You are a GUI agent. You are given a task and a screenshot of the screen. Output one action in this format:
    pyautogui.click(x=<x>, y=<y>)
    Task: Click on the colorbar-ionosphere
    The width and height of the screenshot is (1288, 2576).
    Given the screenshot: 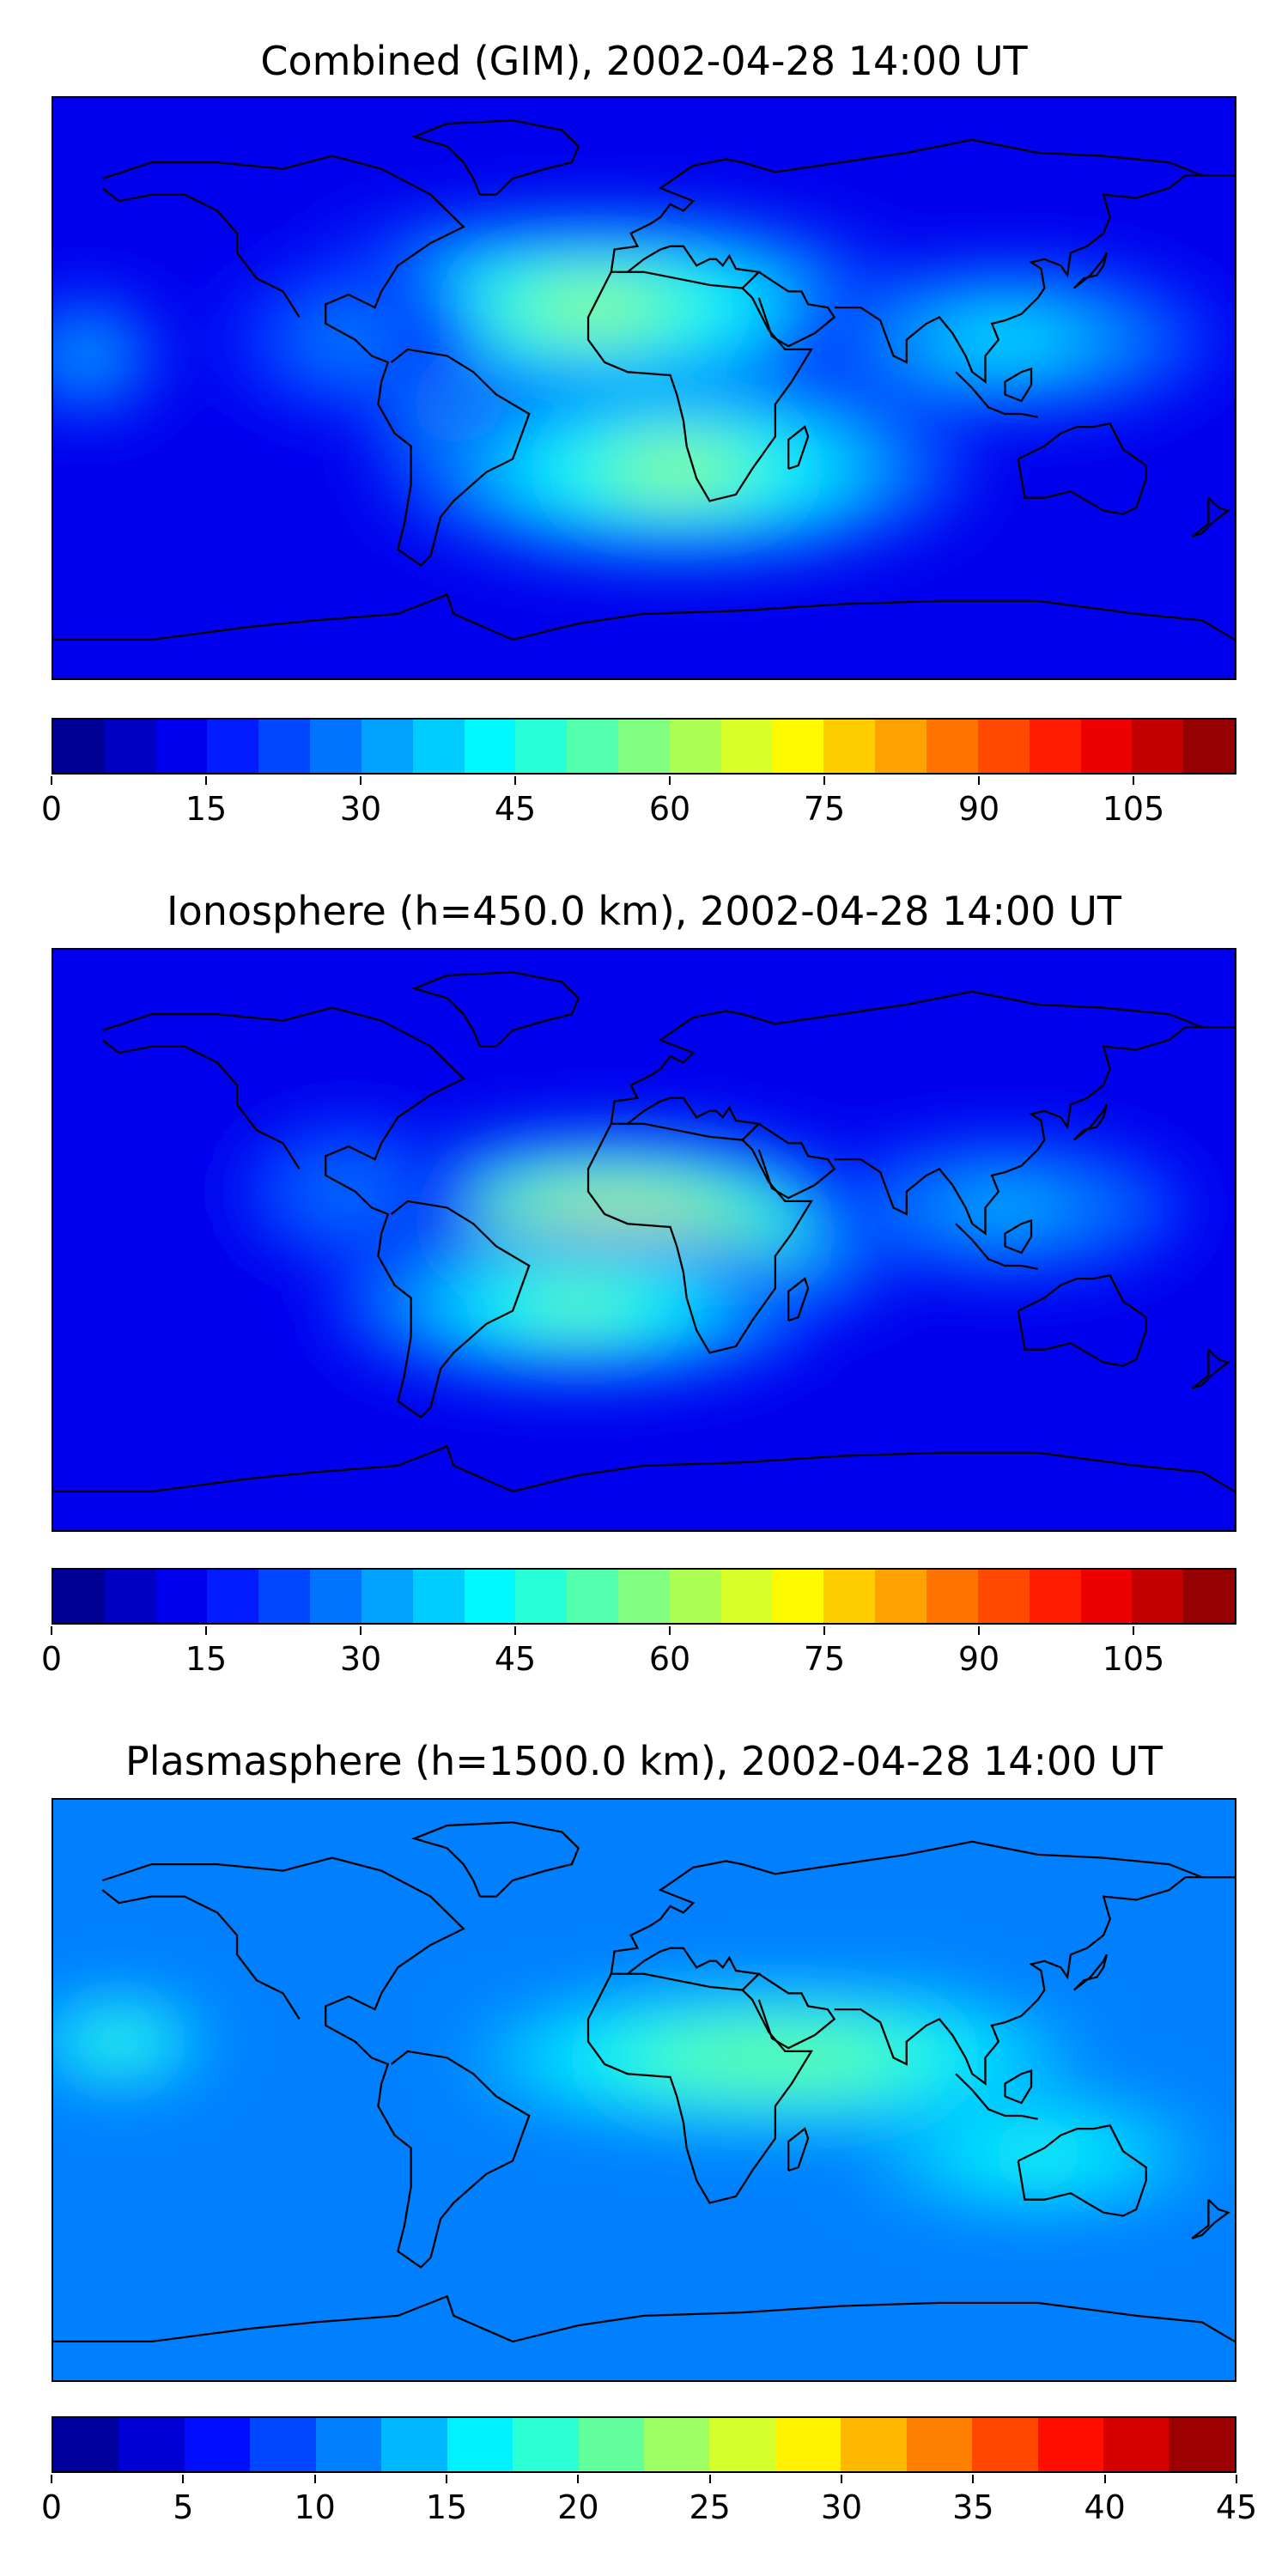 What is the action you would take?
    pyautogui.click(x=644, y=1597)
    